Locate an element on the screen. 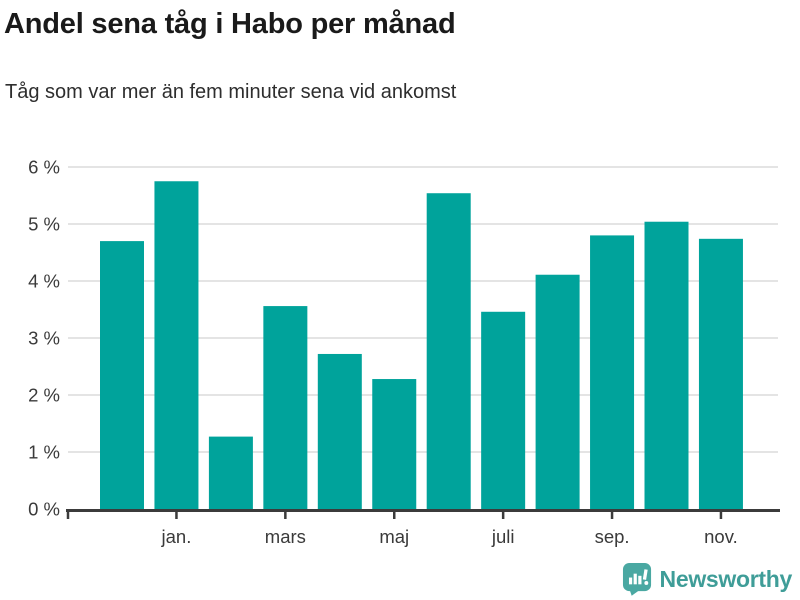 This screenshot has height=600, width=800. x-axis-label: jan. is located at coordinates (176, 536).